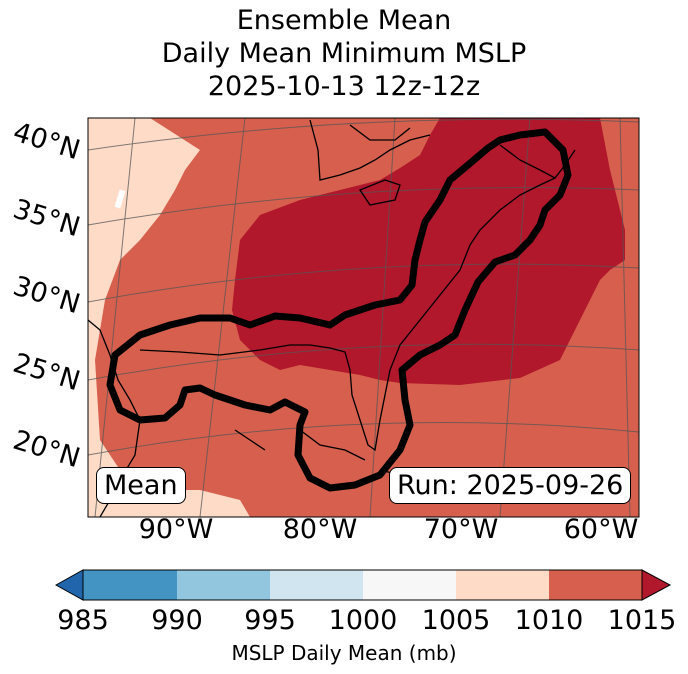 The height and width of the screenshot is (674, 688). What do you see at coordinates (83, 620) in the screenshot?
I see `colorbar-tick: 985` at bounding box center [83, 620].